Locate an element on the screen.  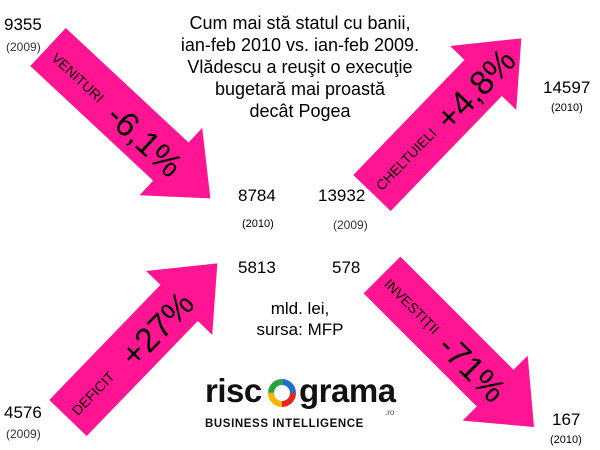
venituri-2010-value: 8784 is located at coordinates (257, 195).